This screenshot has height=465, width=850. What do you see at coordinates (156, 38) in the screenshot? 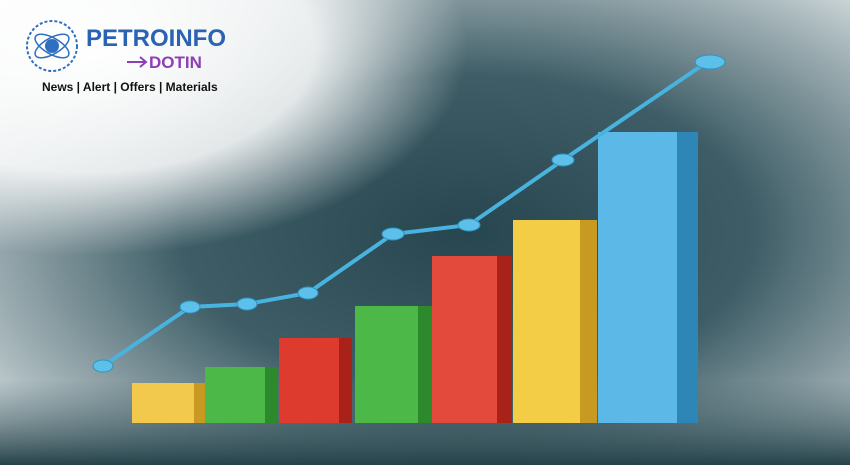
I see `logo-name: PETROINFO` at bounding box center [156, 38].